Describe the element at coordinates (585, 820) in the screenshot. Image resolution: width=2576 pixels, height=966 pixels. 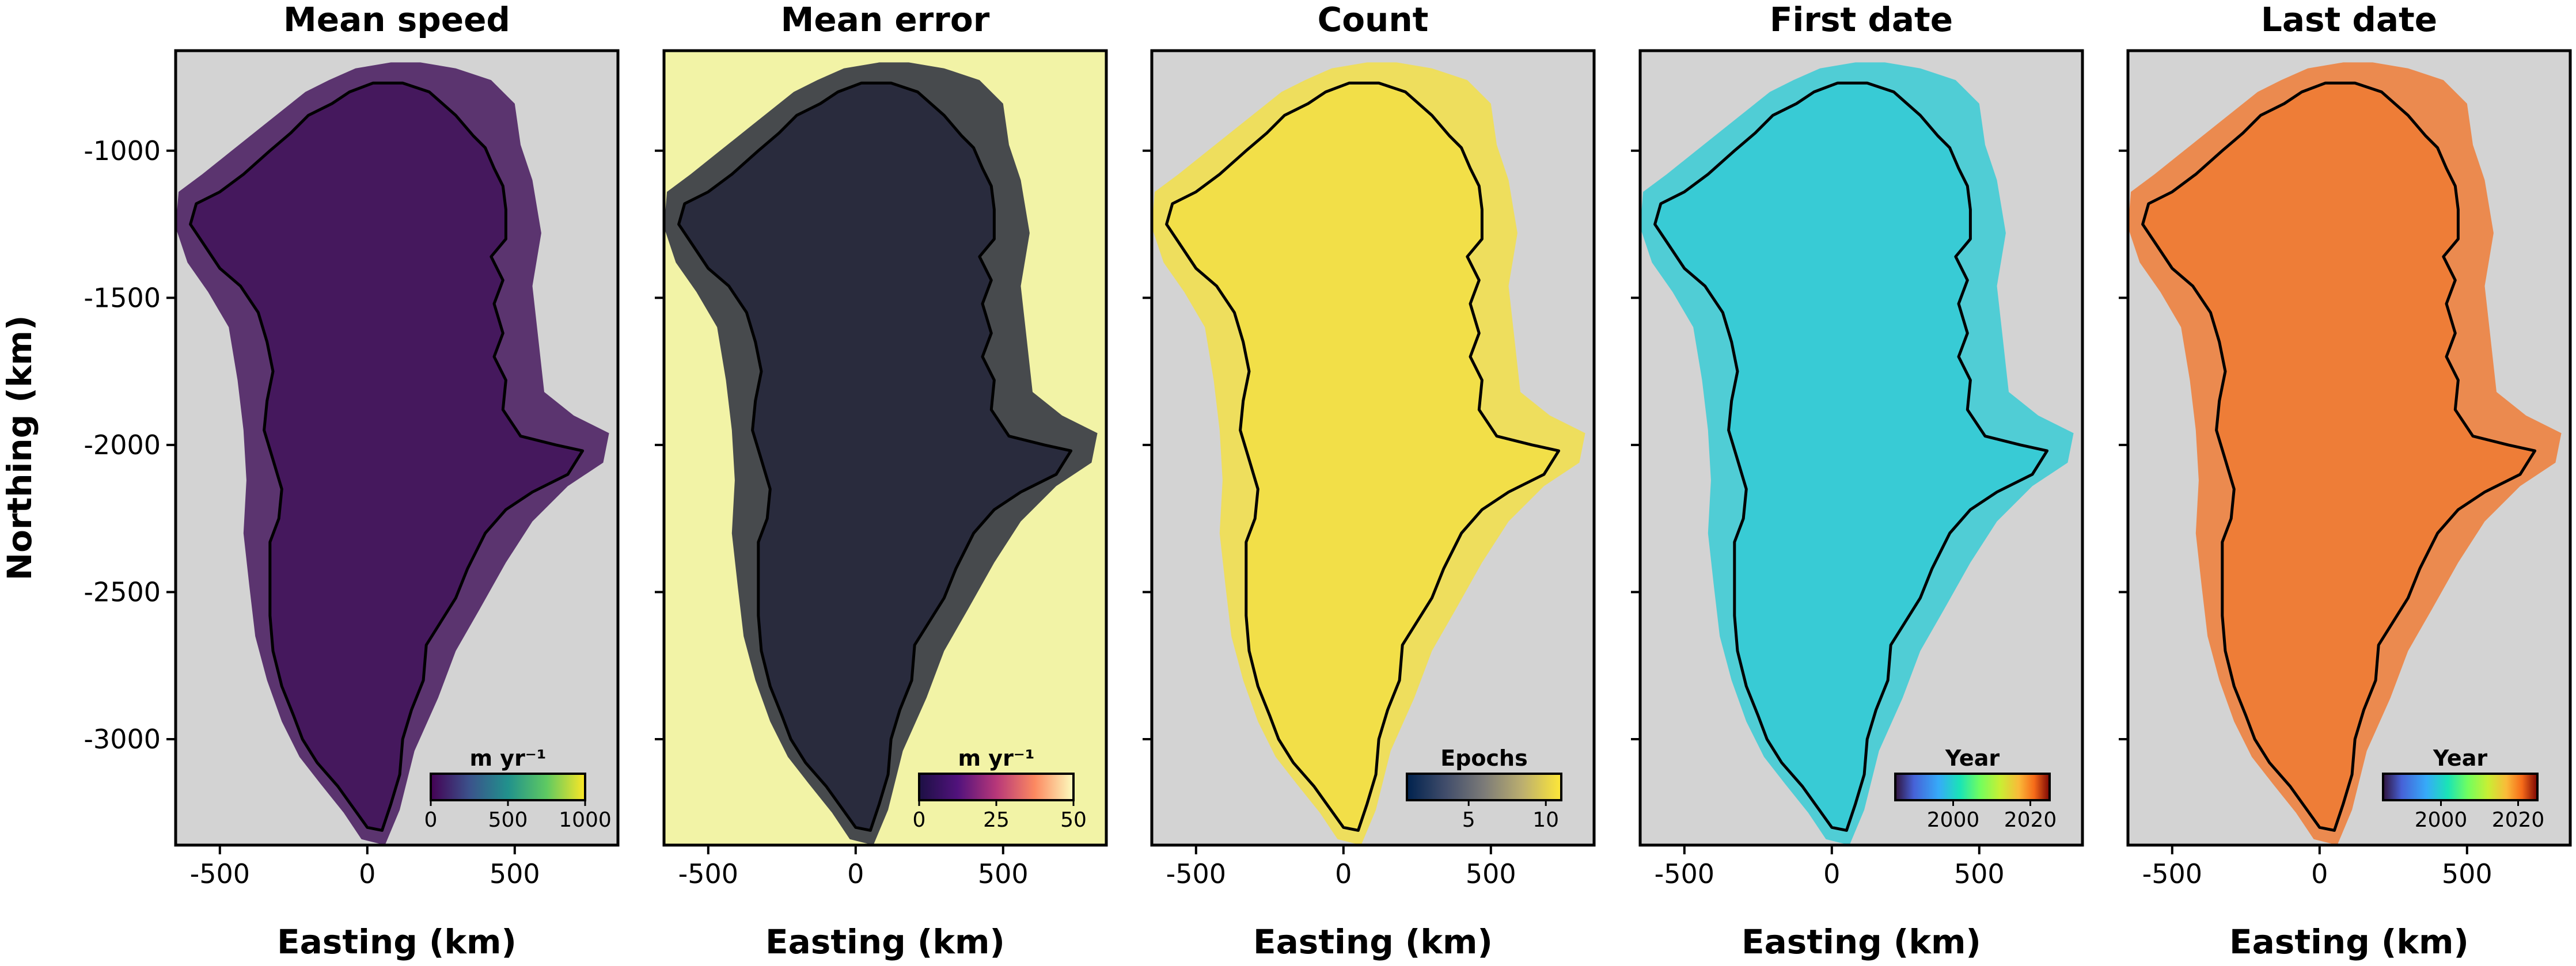
I see `colorbar-tick-label: 1000` at that location.